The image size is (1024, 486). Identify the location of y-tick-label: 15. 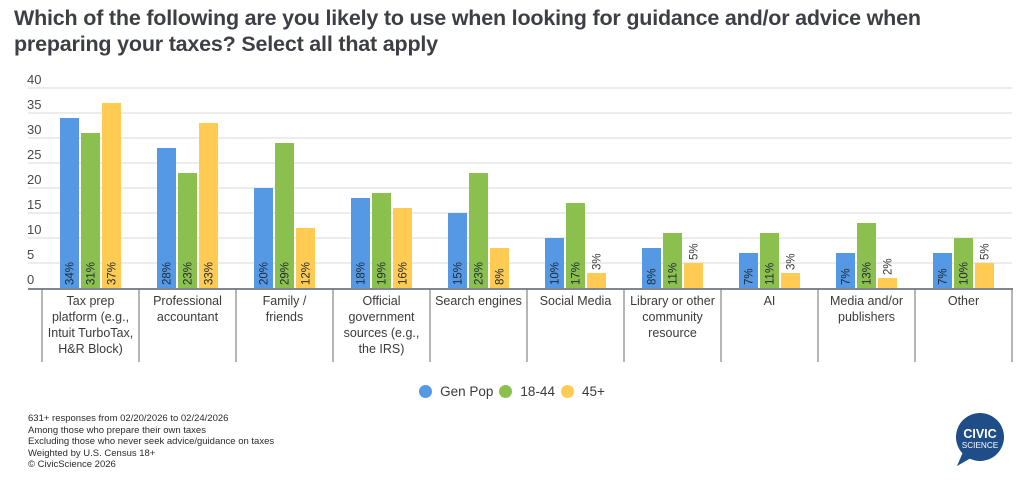
(34, 204).